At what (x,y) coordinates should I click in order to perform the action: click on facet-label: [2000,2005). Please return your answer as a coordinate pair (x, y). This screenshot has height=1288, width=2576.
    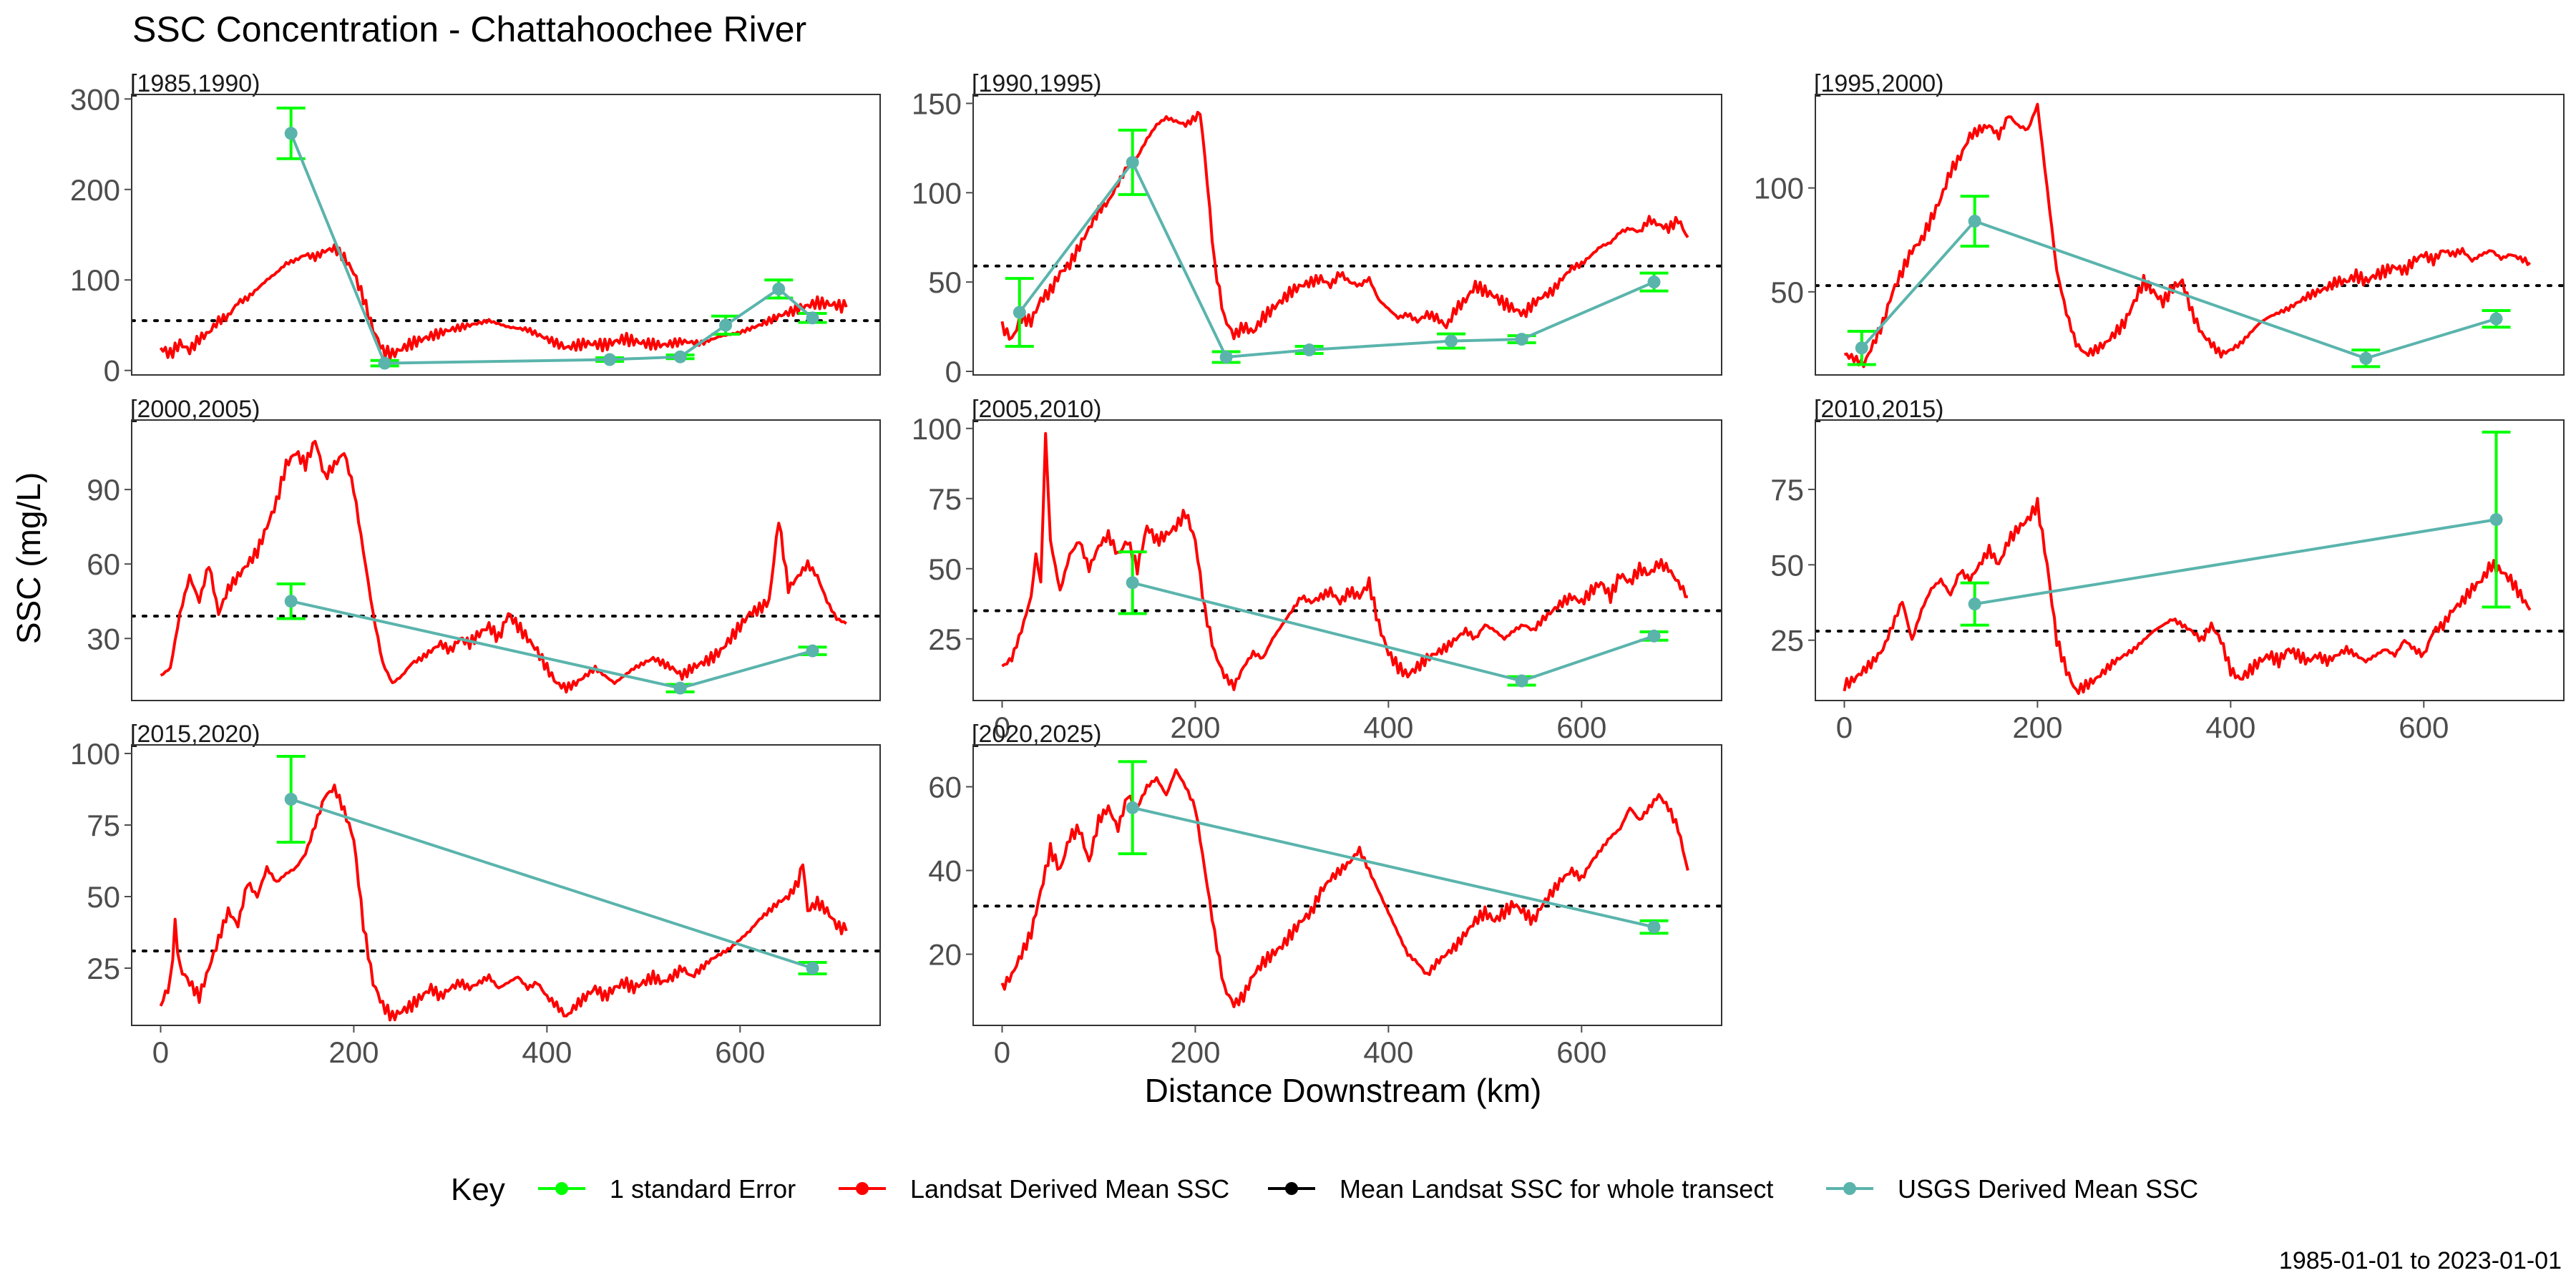
    Looking at the image, I should click on (195, 409).